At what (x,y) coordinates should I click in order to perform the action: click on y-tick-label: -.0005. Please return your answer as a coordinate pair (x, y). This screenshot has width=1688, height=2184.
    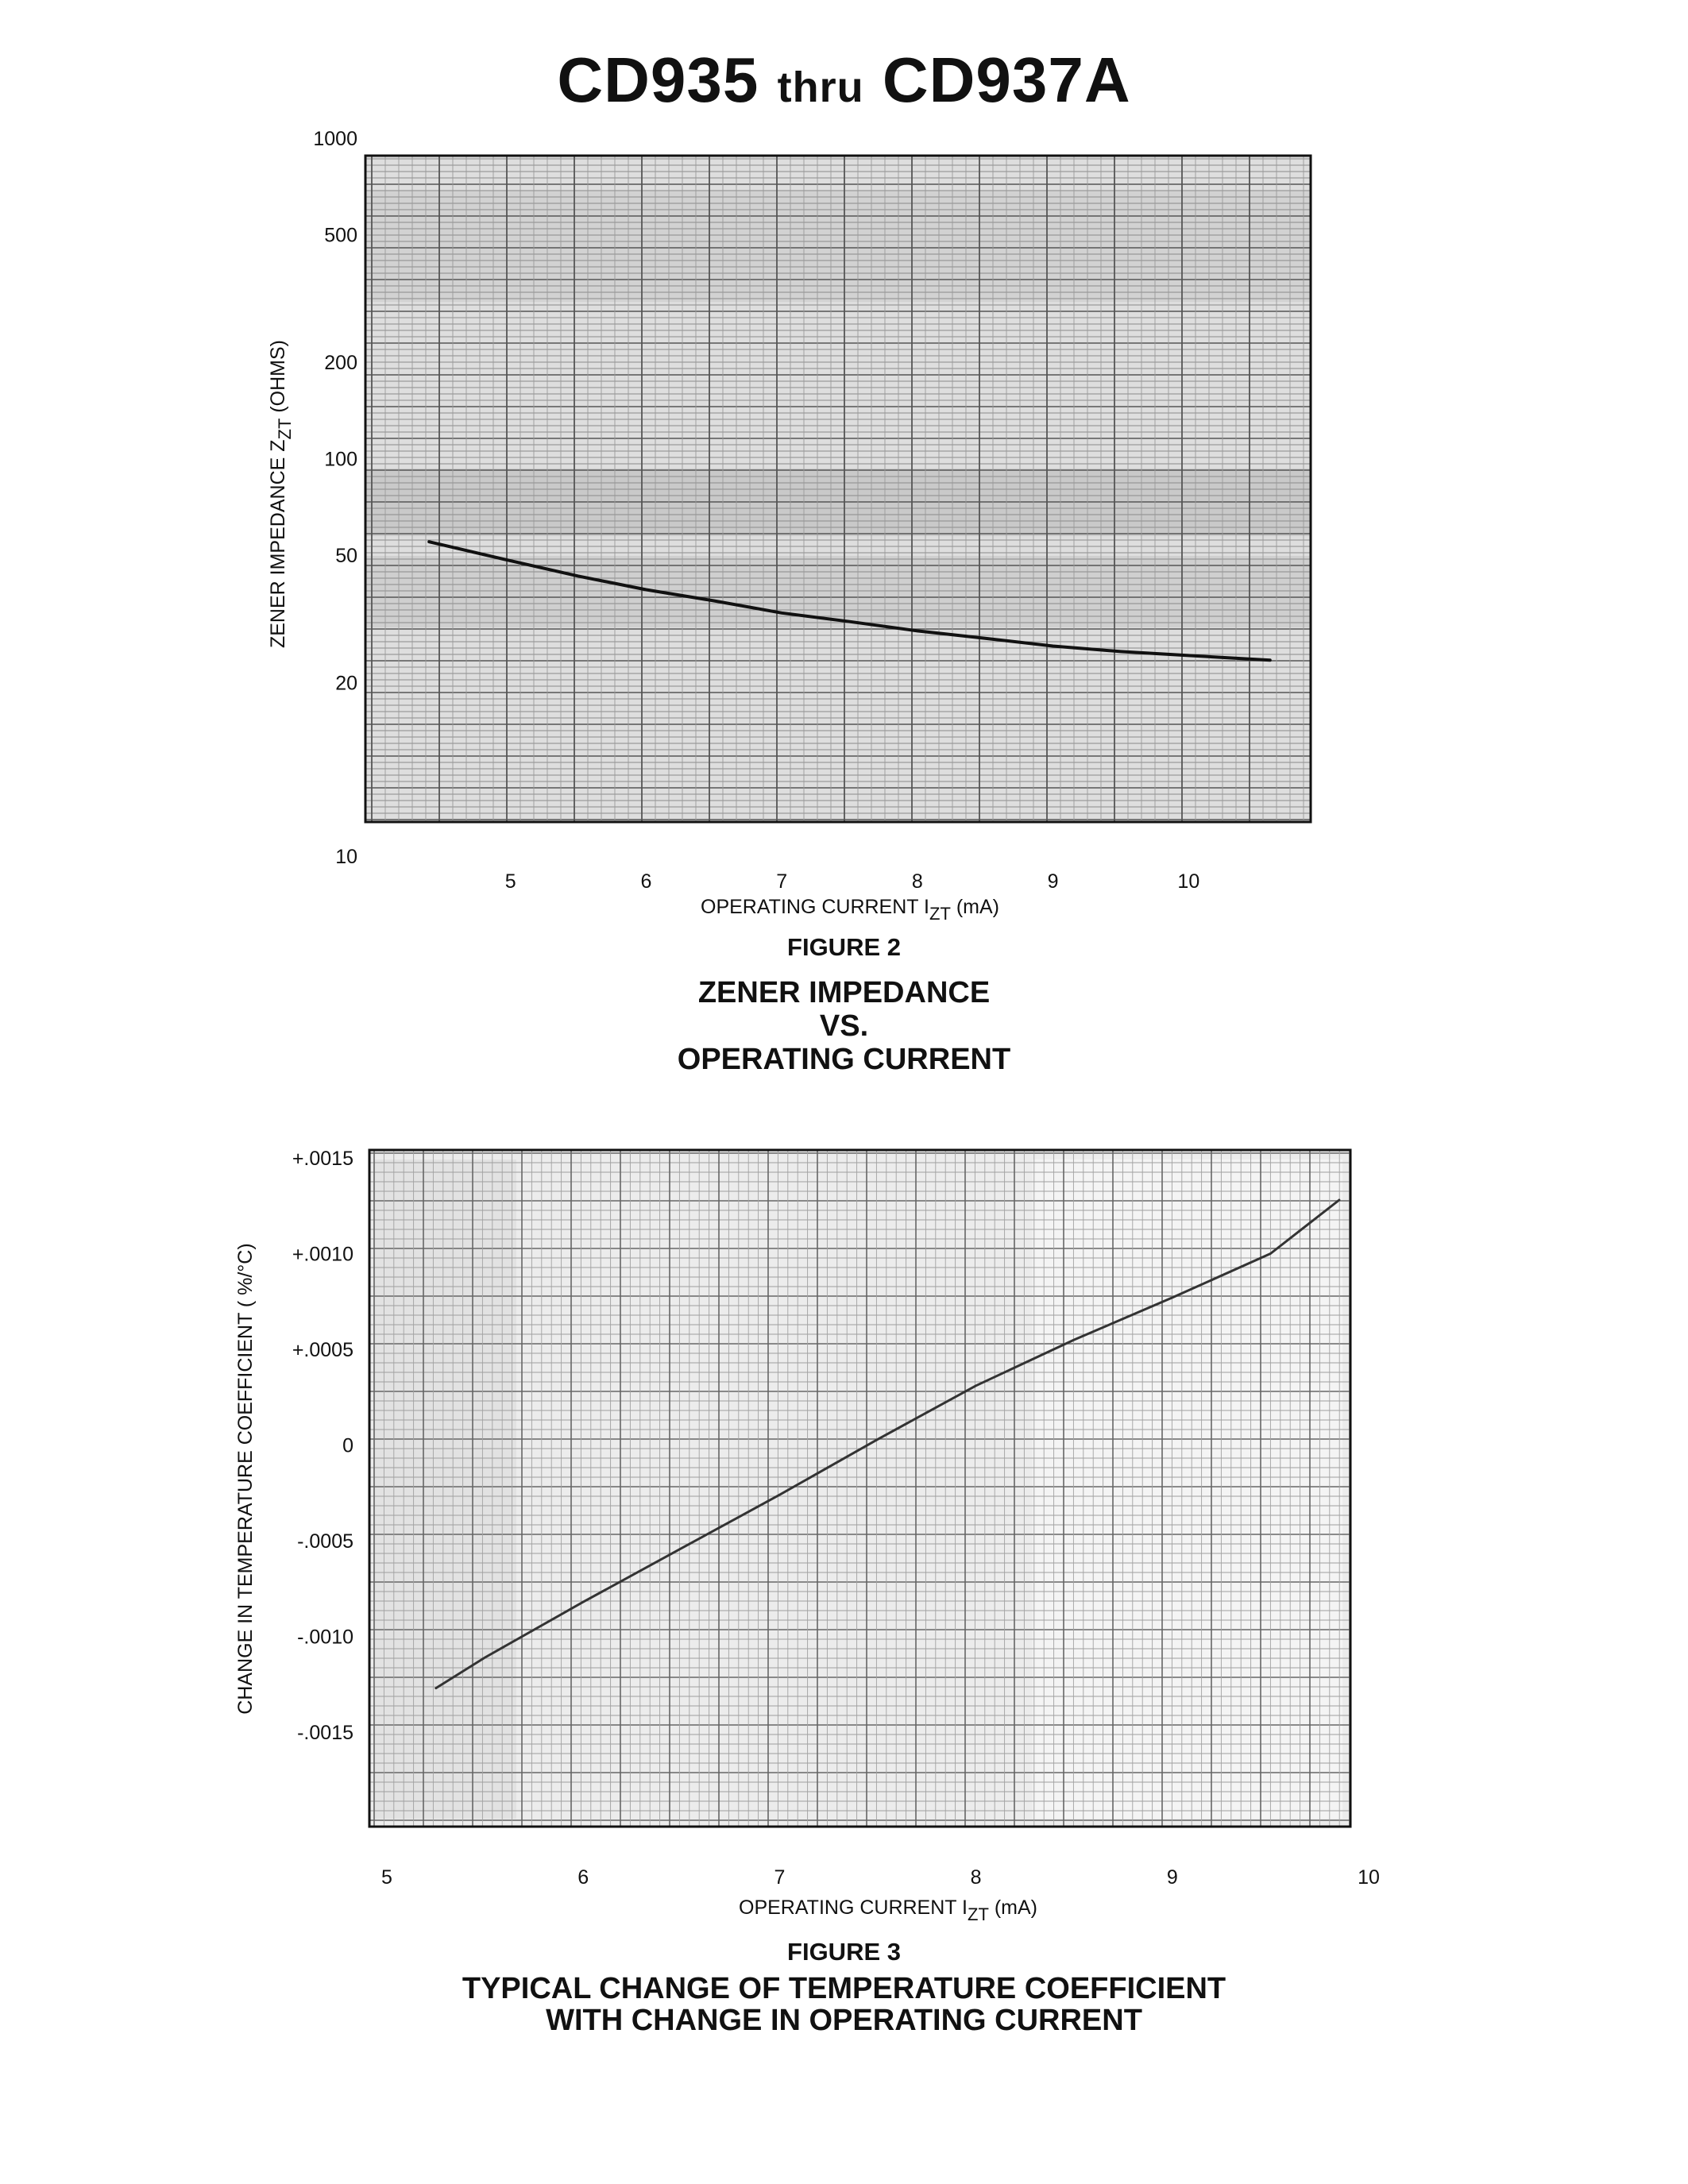
    Looking at the image, I should click on (325, 1541).